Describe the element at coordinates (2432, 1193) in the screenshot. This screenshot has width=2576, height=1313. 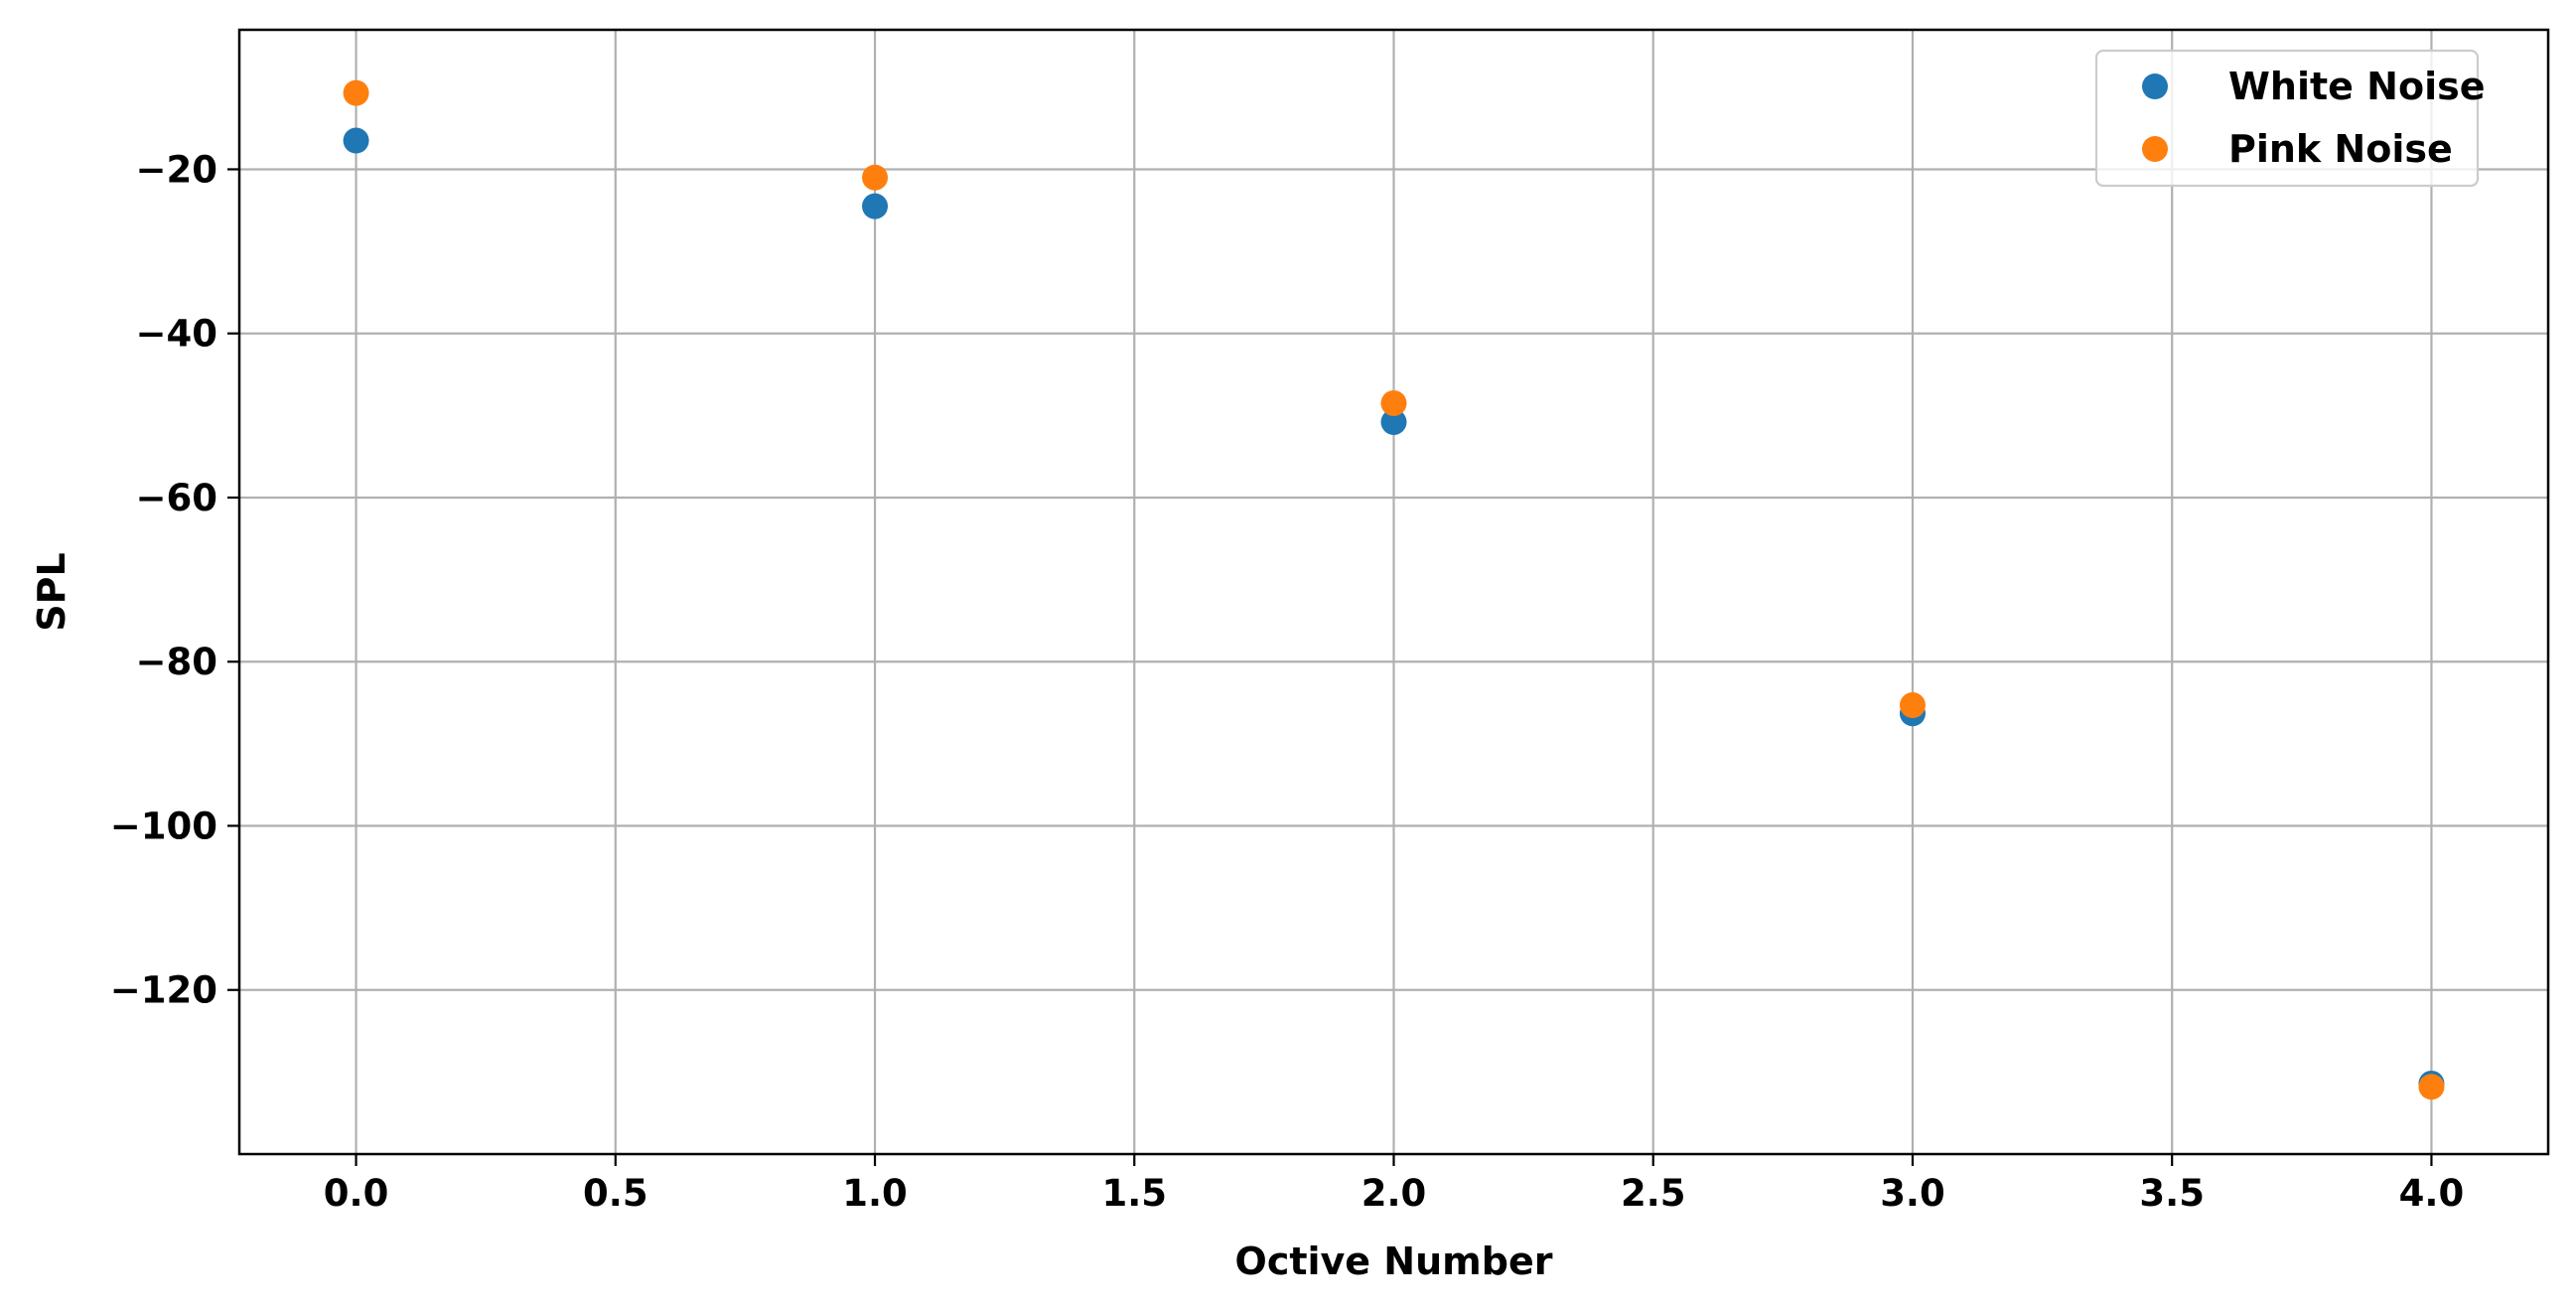
I see `x-tick-label: 4.0` at that location.